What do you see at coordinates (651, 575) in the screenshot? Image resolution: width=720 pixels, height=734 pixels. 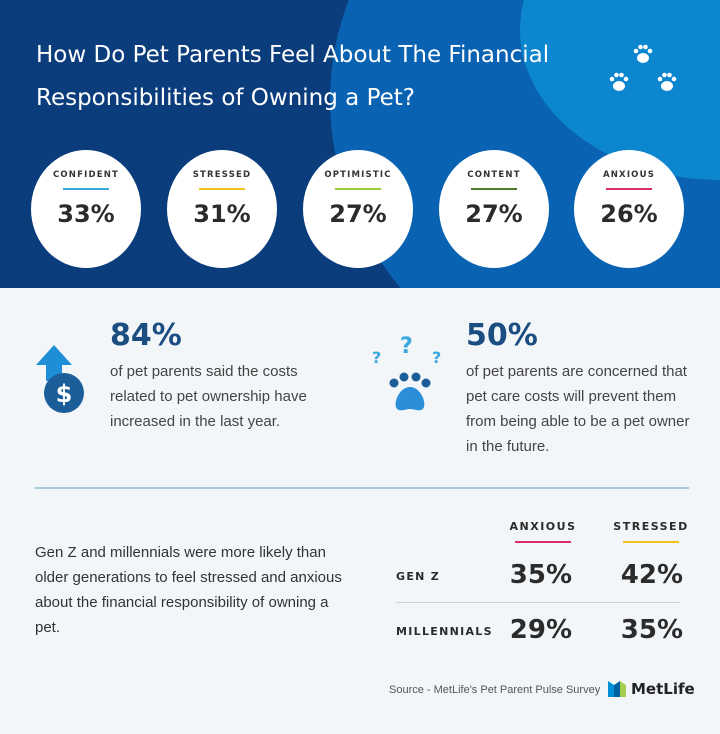 I see `cell-value: 42%` at bounding box center [651, 575].